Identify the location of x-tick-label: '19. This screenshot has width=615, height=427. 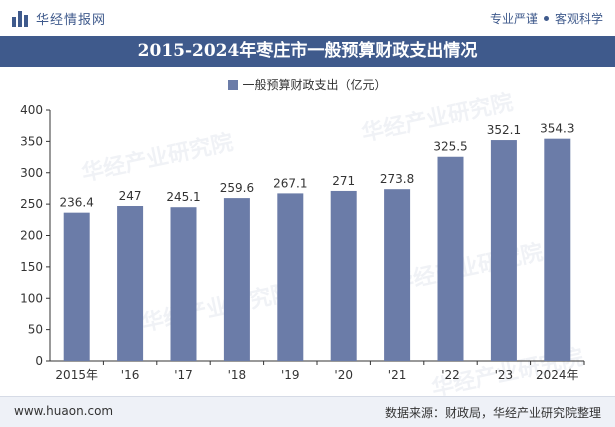
(290, 375).